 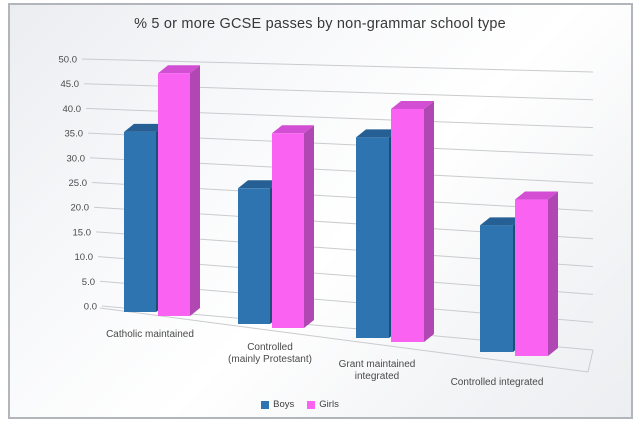 What do you see at coordinates (195, 191) in the screenshot?
I see `bar-girls-0-side` at bounding box center [195, 191].